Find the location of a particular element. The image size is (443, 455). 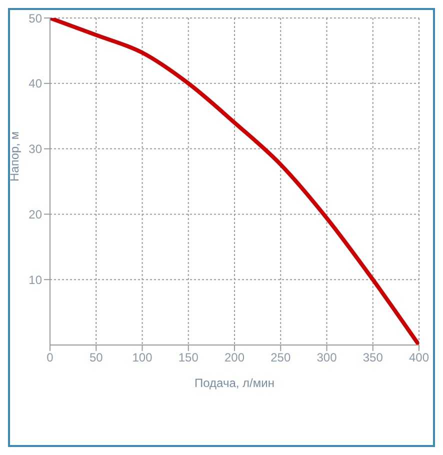

y-tick-label: 40 is located at coordinates (35, 83).